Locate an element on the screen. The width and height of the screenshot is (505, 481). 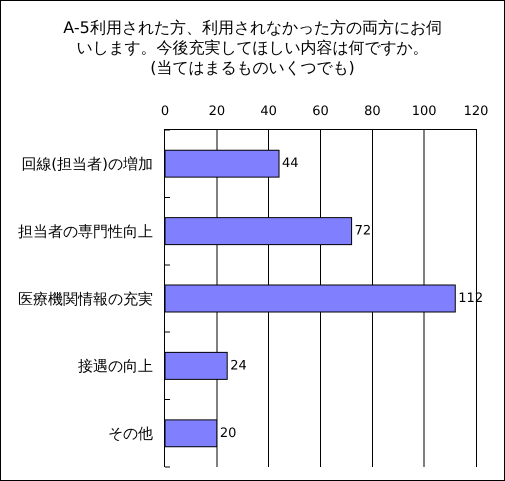
chart-title: A-5利用された方、利用されなかった方の両方にお伺いします。今後充実してほしい内容は何ですか。 is located at coordinates (252, 38).